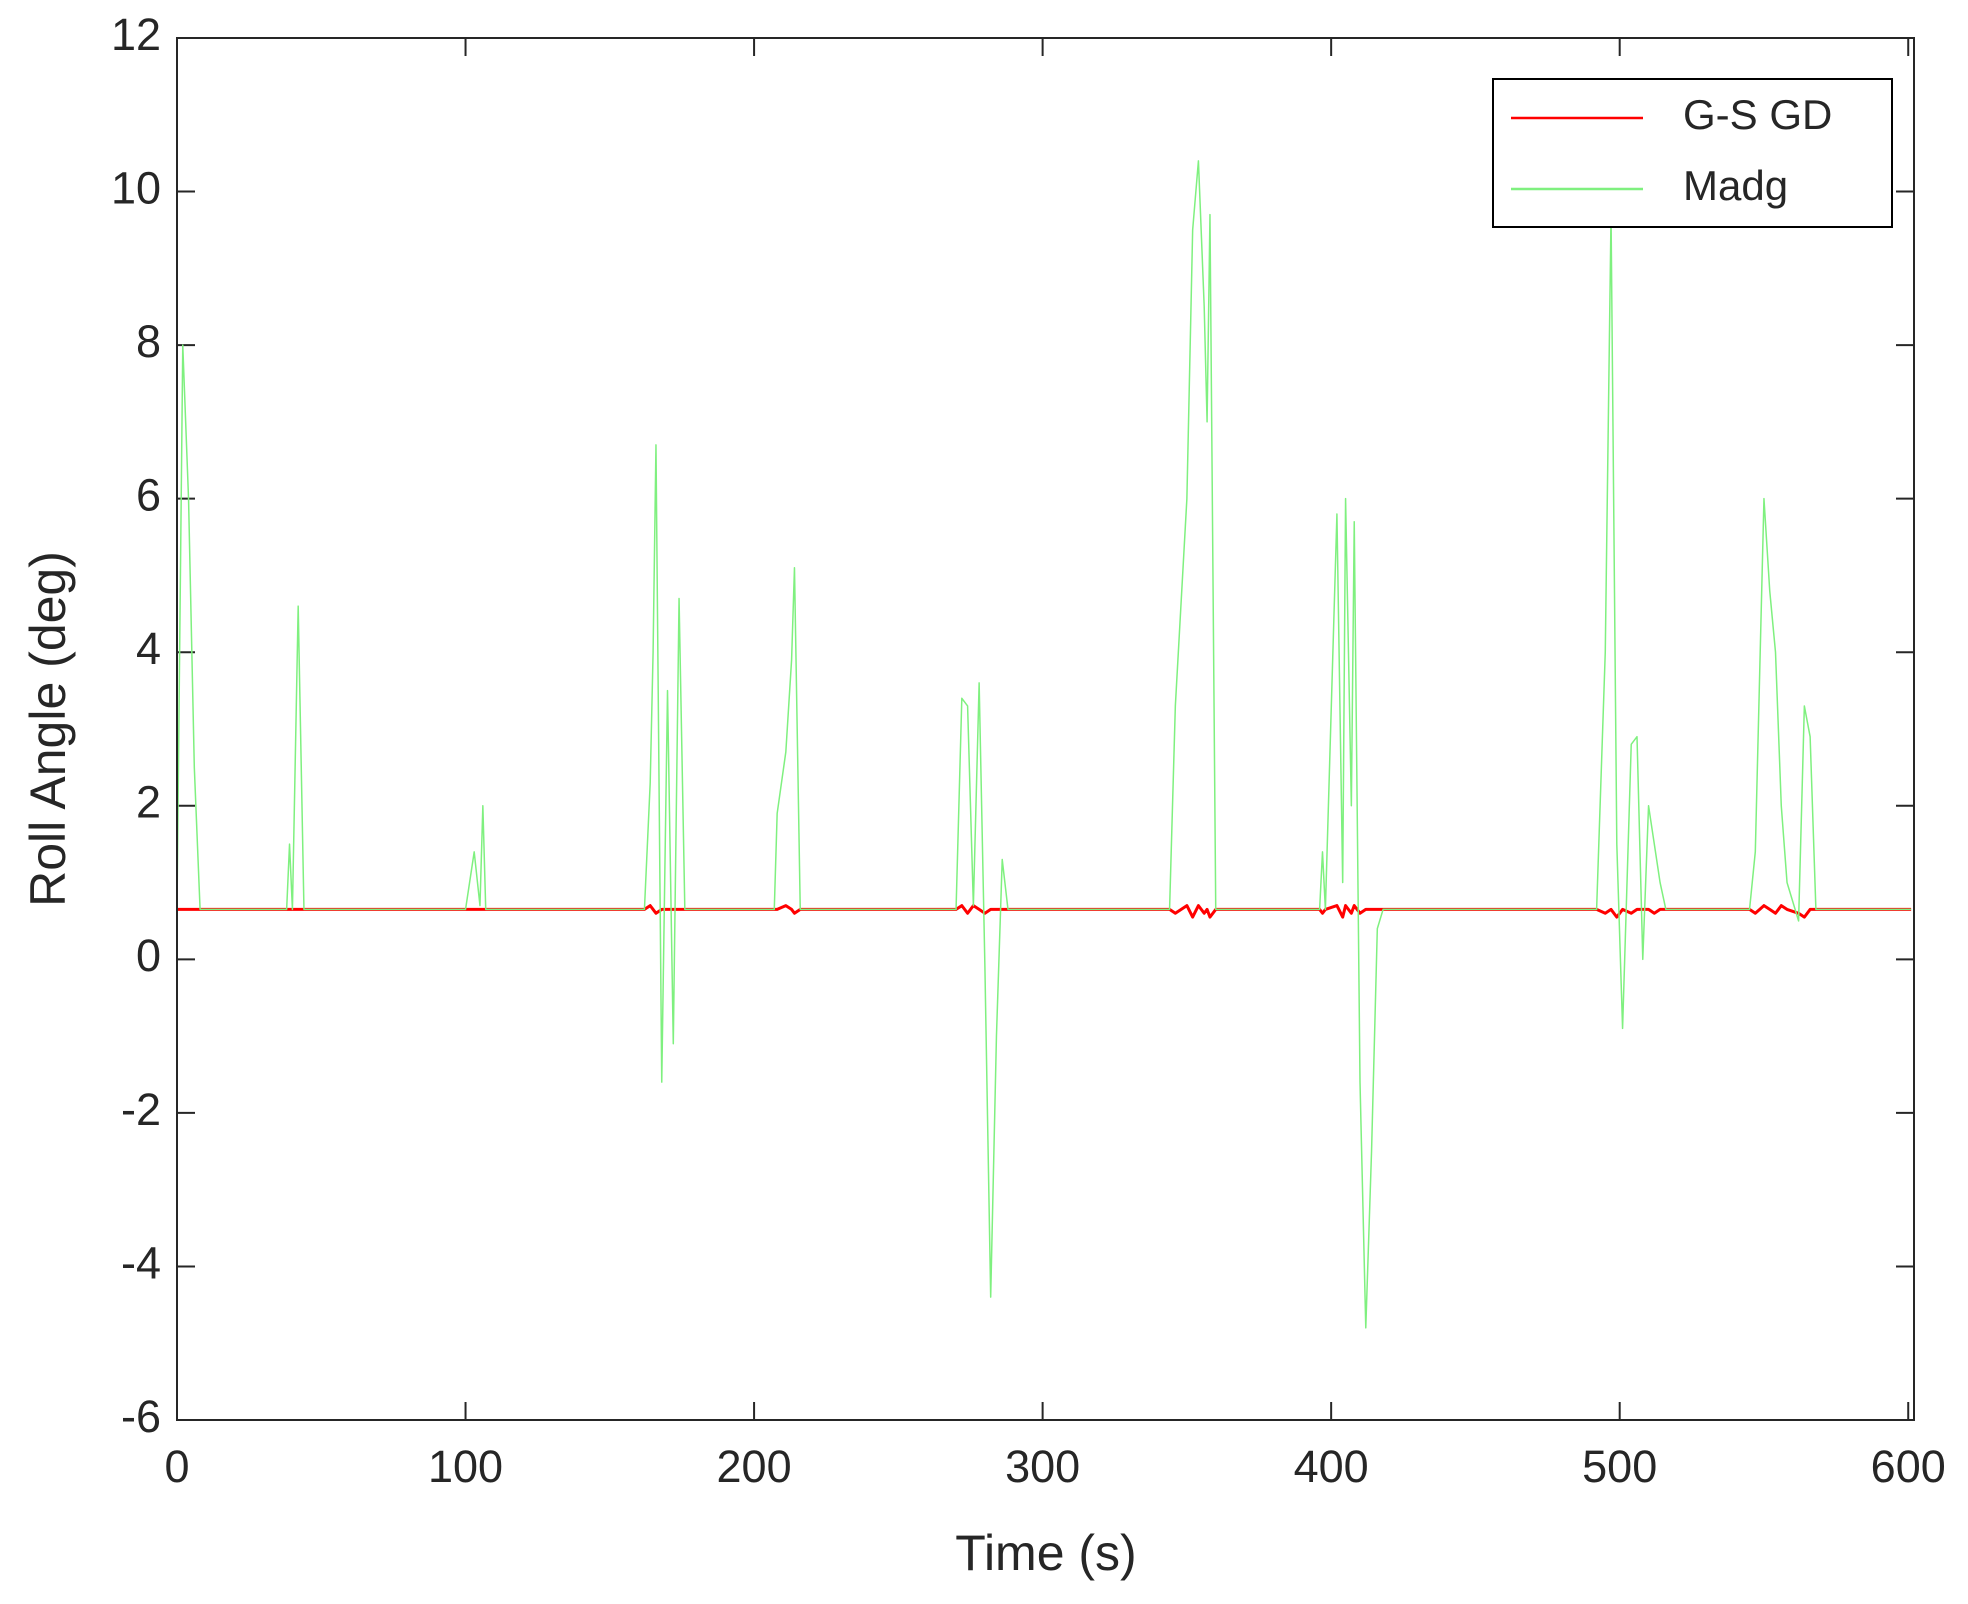  What do you see at coordinates (136, 34) in the screenshot?
I see `y-tick-label: 12` at bounding box center [136, 34].